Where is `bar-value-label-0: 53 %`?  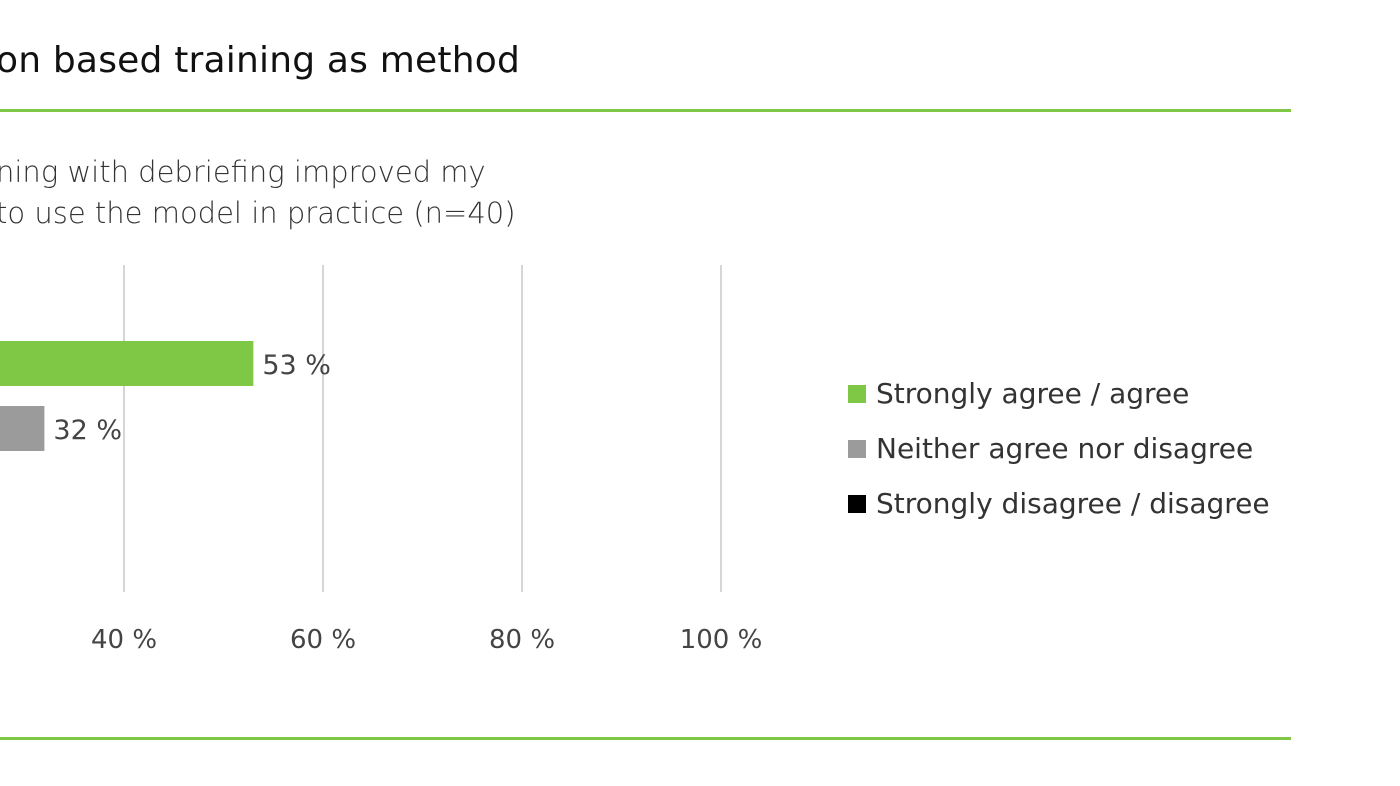 bar-value-label-0: 53 % is located at coordinates (296, 365).